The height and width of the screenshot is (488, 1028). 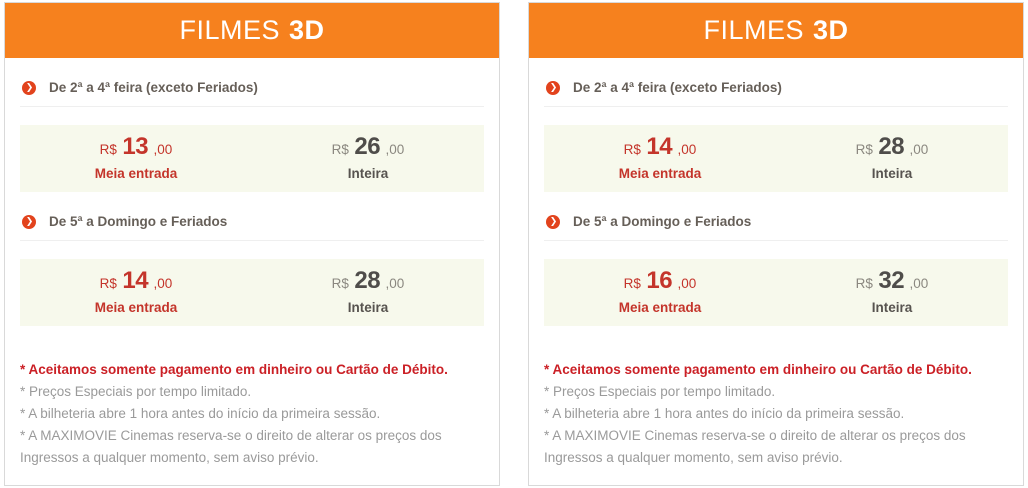 I want to click on price-amount: 16, so click(x=659, y=280).